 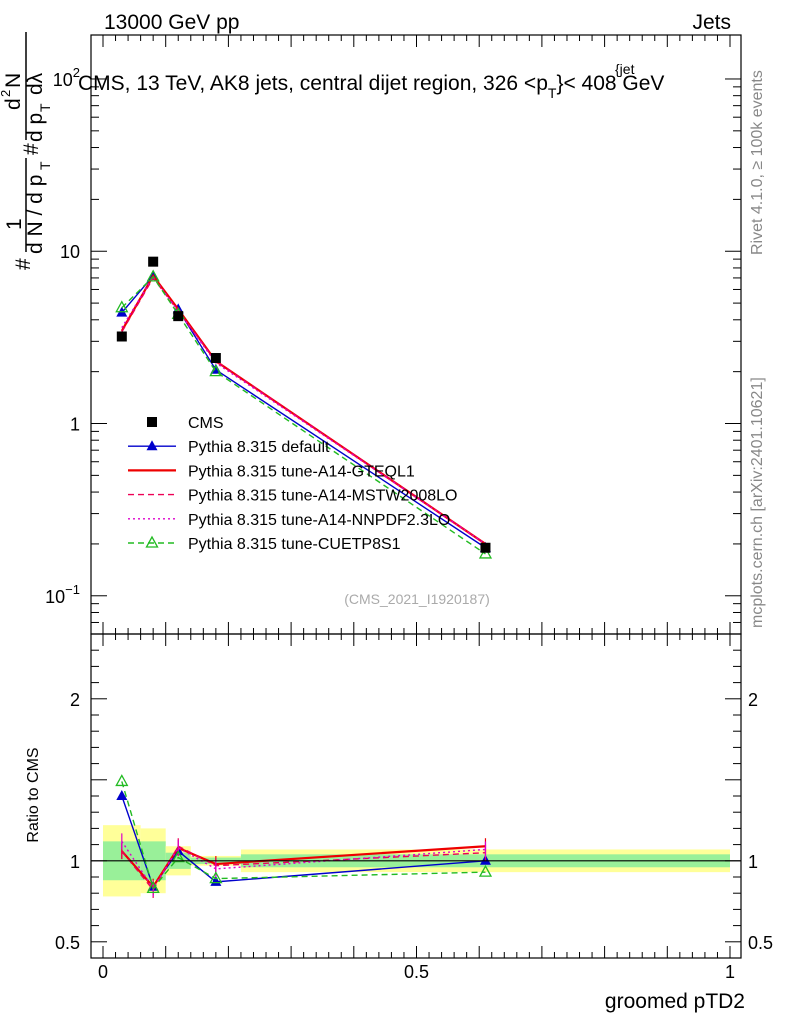 I want to click on y-axis-label: # 1 d N / d p T # d 2 N d p T dλ, so click(x=26, y=151).